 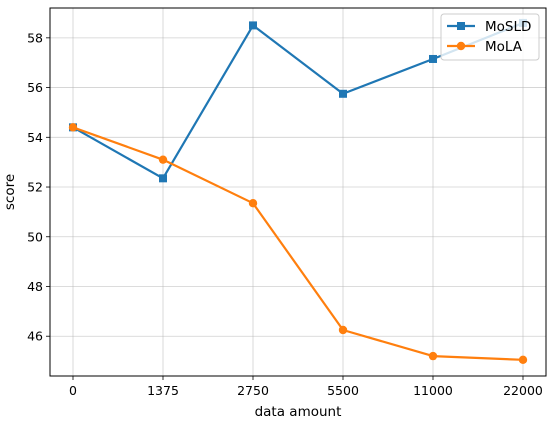 I want to click on y-tick-label: 58, so click(x=35, y=37).